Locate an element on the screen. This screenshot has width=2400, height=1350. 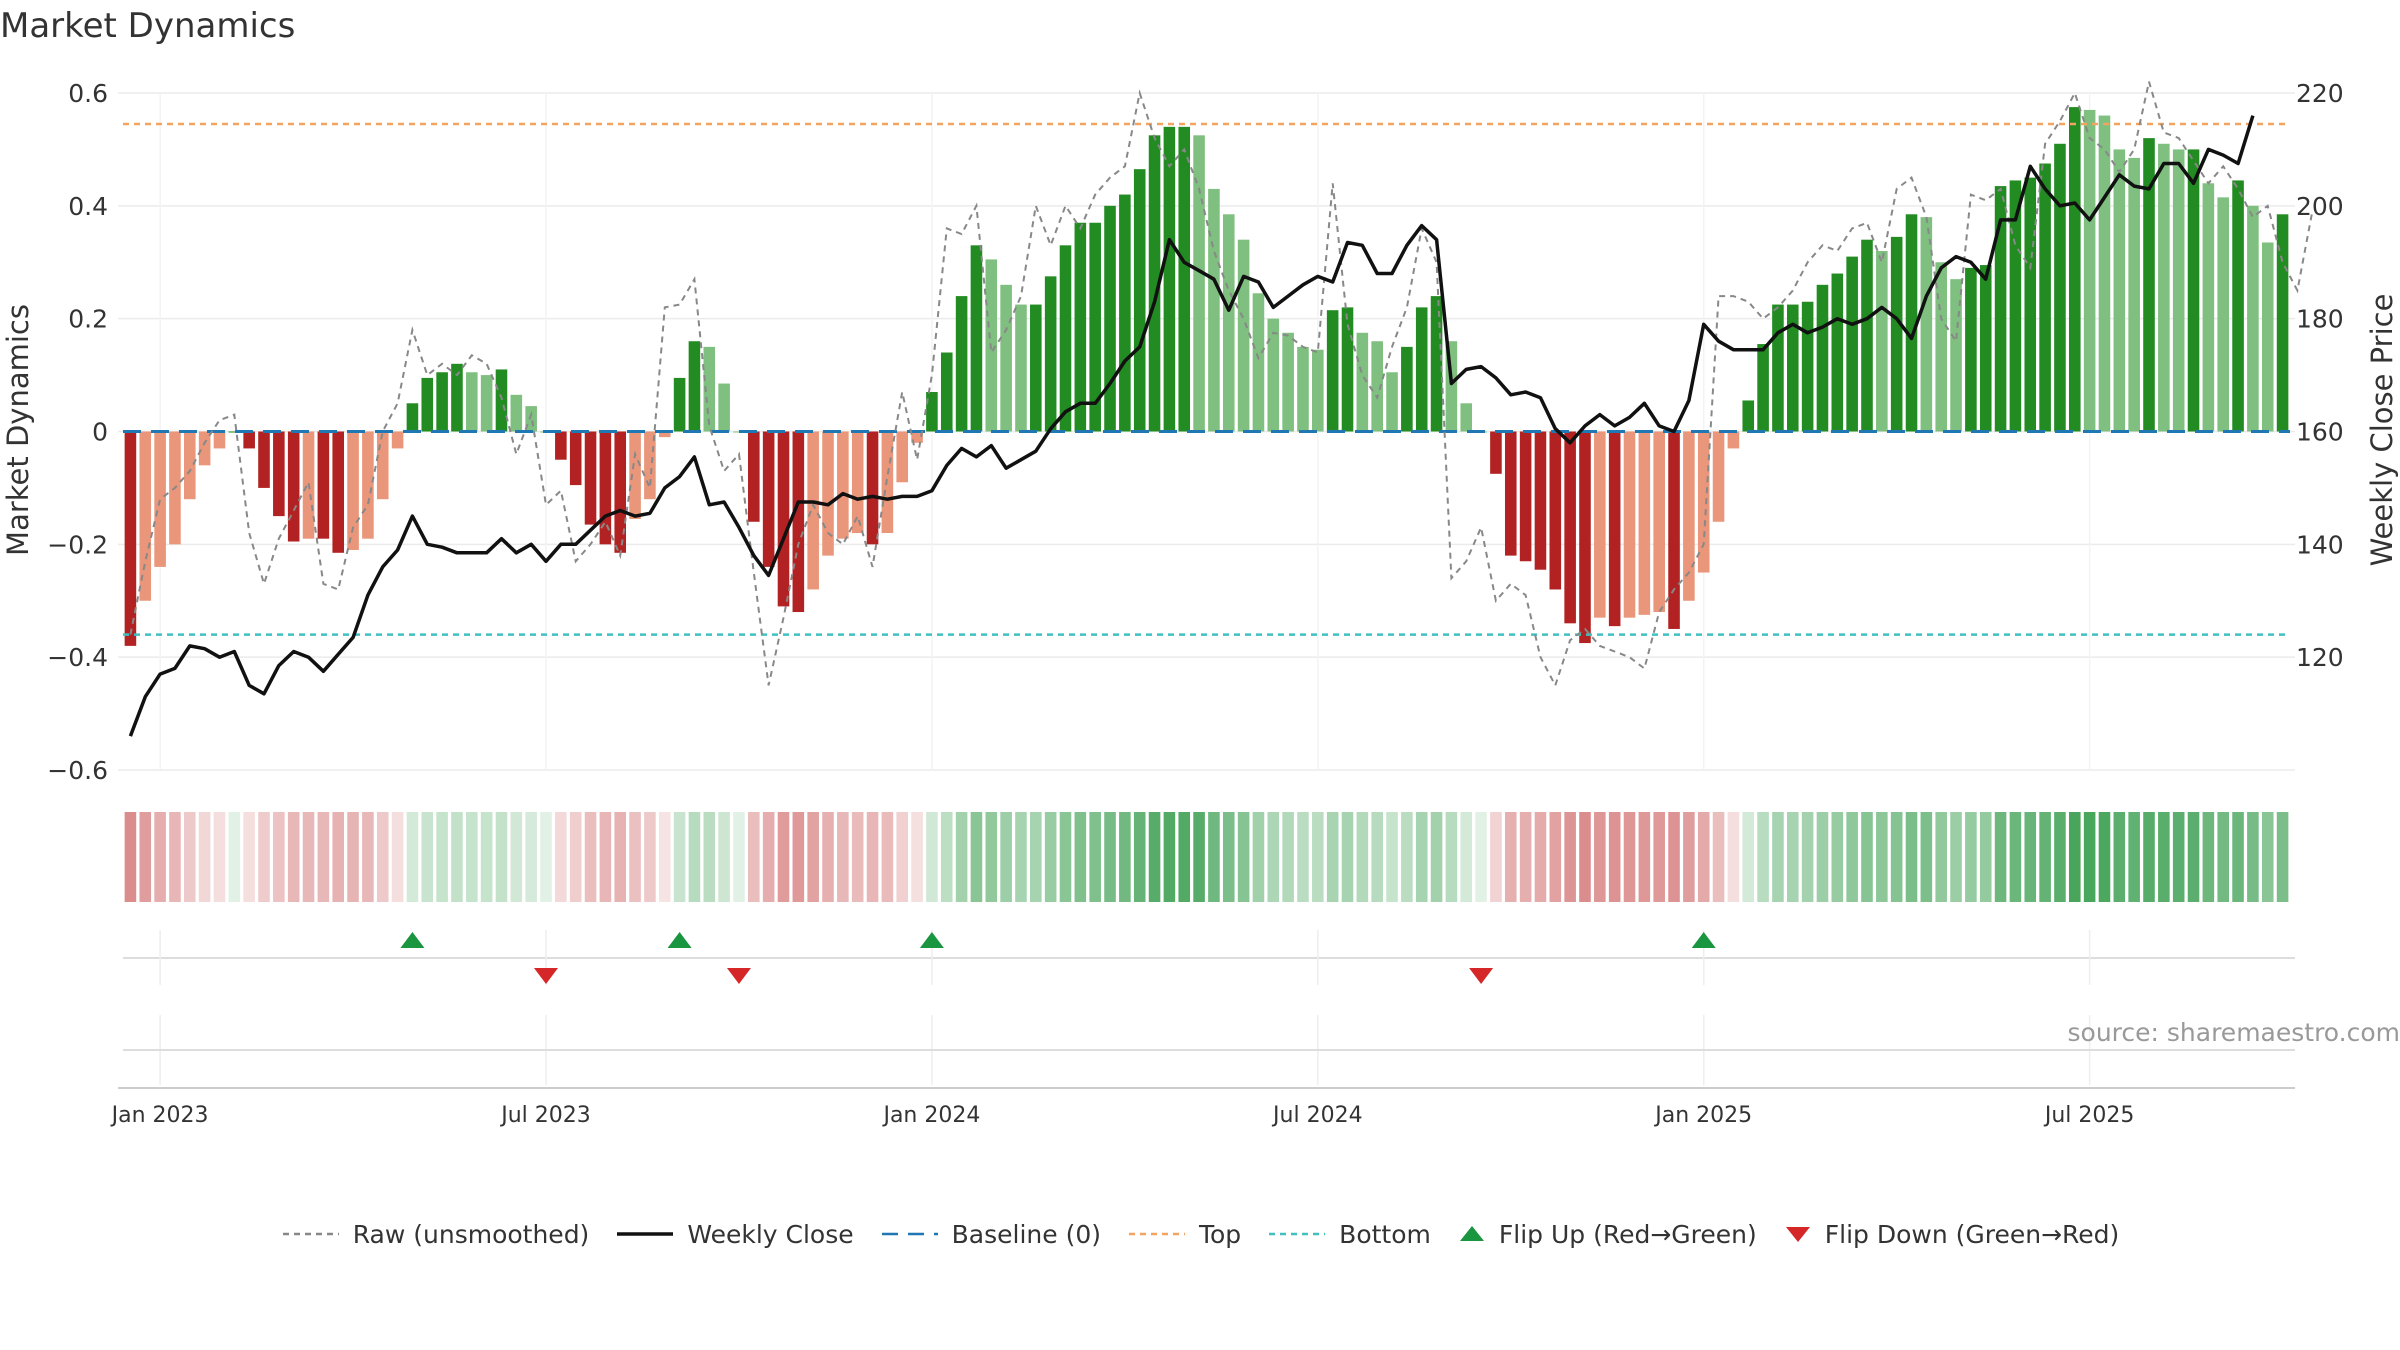
flip-down-marker is located at coordinates (1481, 976).